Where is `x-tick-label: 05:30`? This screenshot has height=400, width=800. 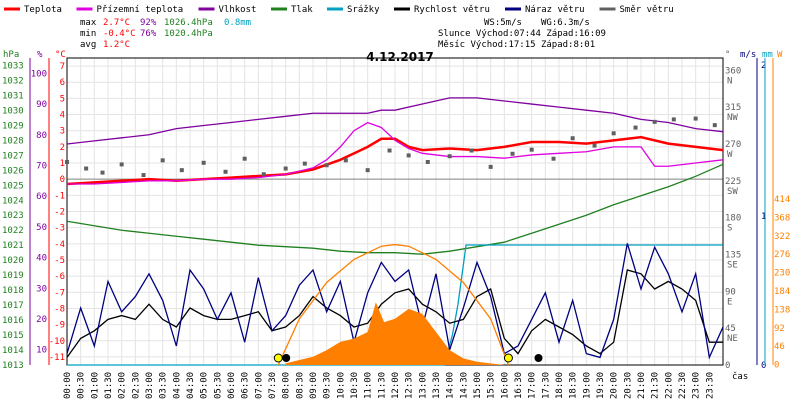
x-tick-label: 05:30 is located at coordinates (218, 385).